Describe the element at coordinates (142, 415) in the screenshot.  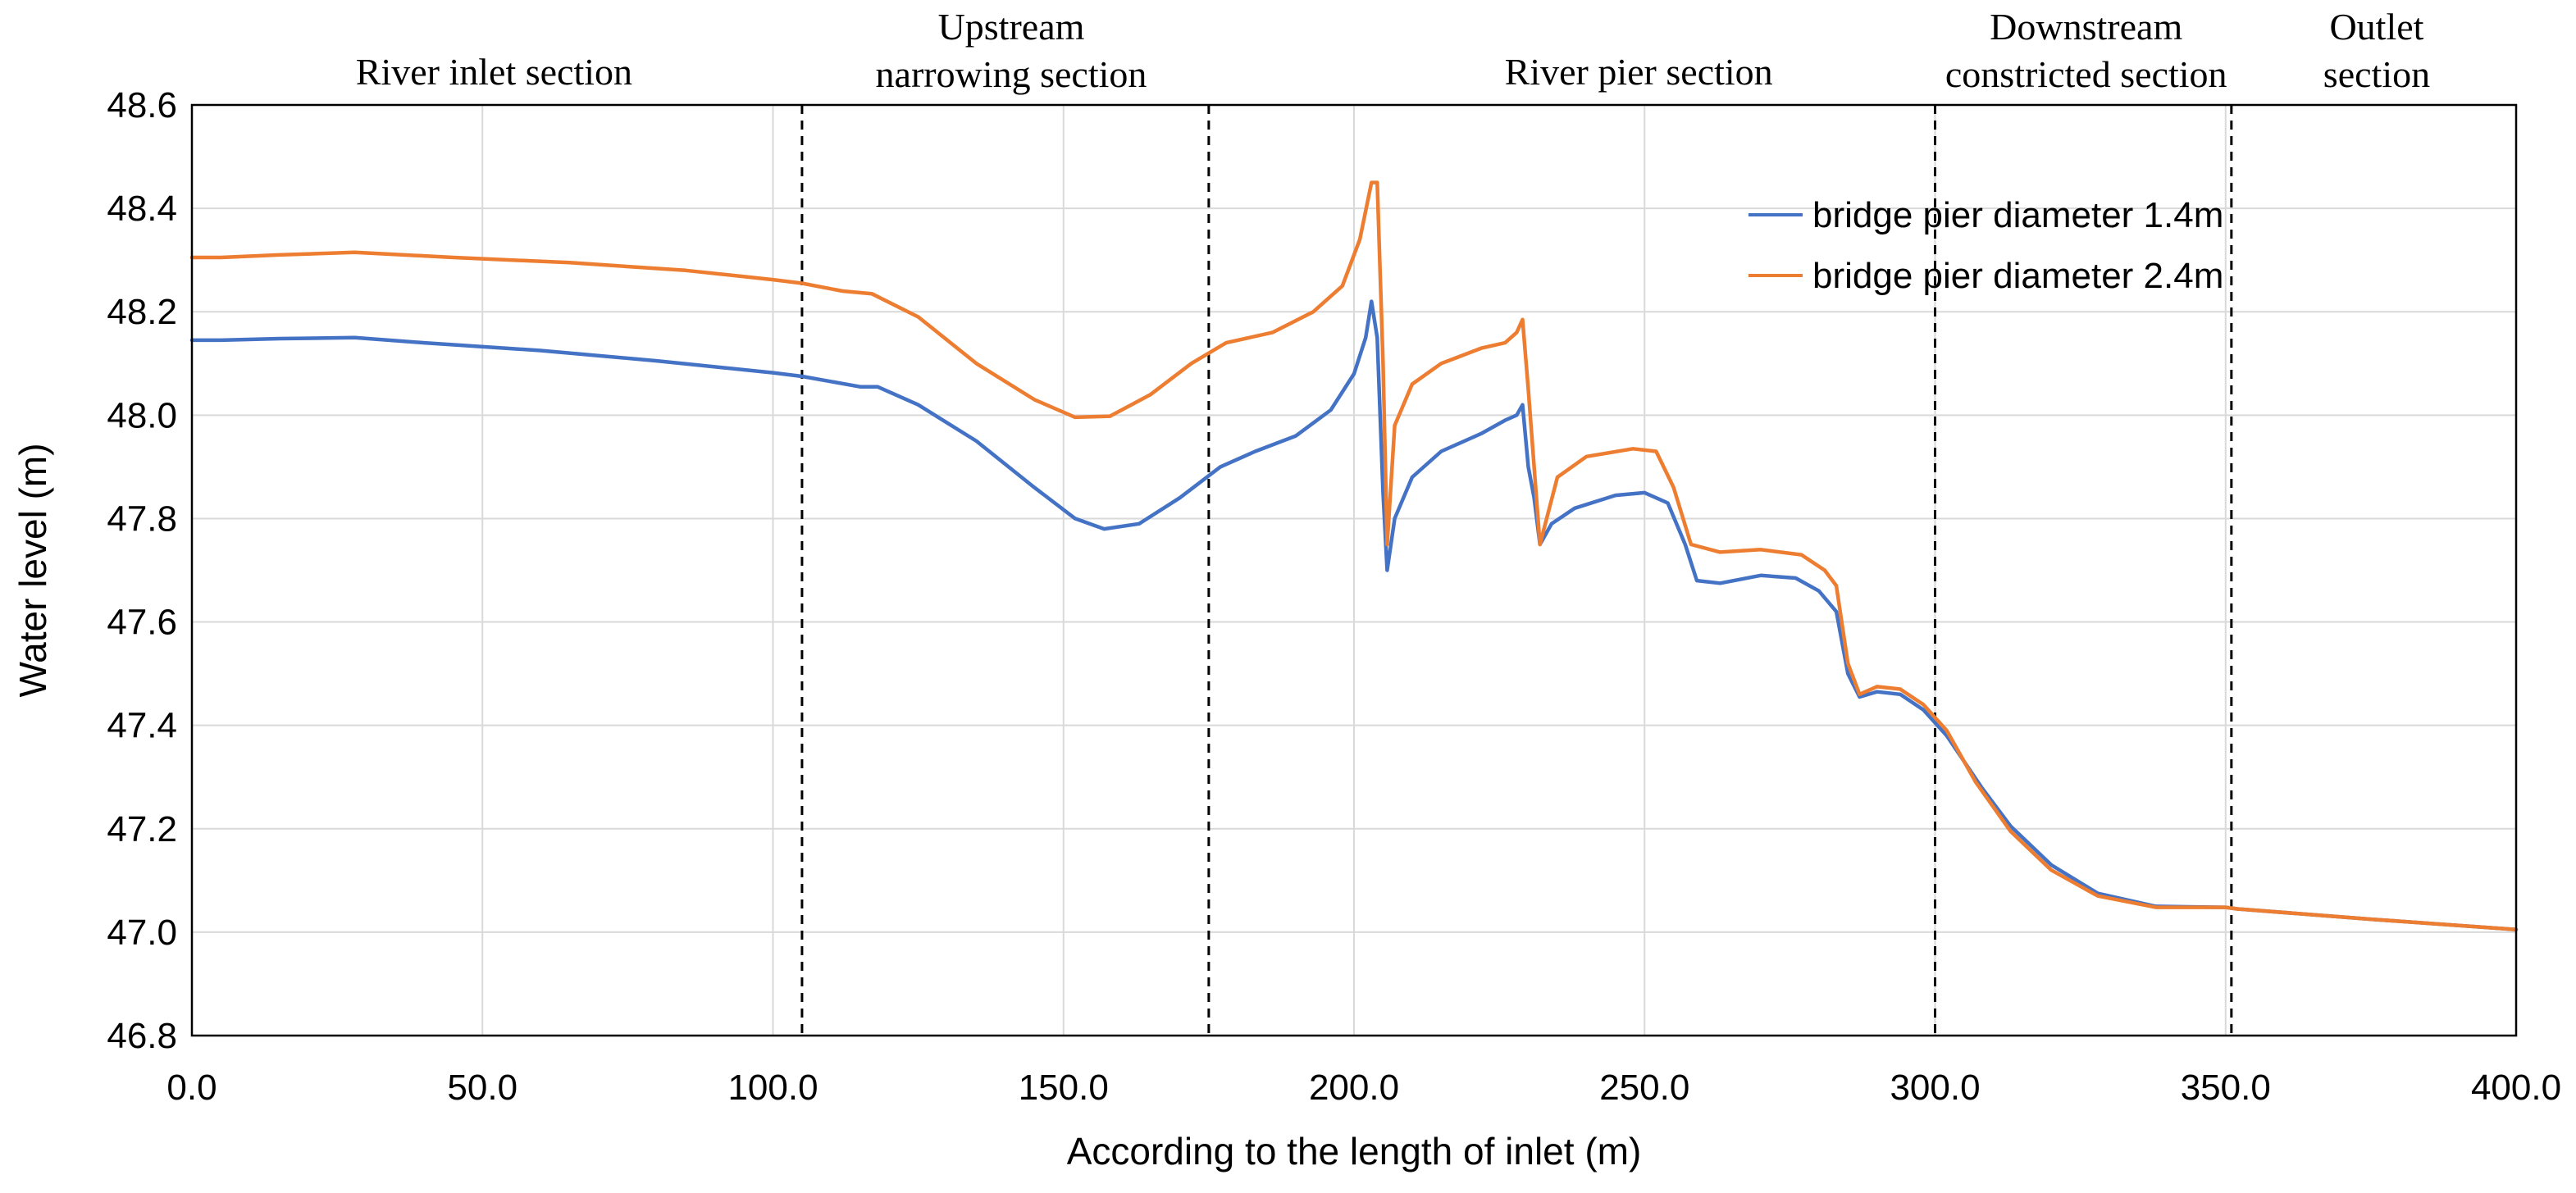
I see `y-tick-label: 48.0` at that location.